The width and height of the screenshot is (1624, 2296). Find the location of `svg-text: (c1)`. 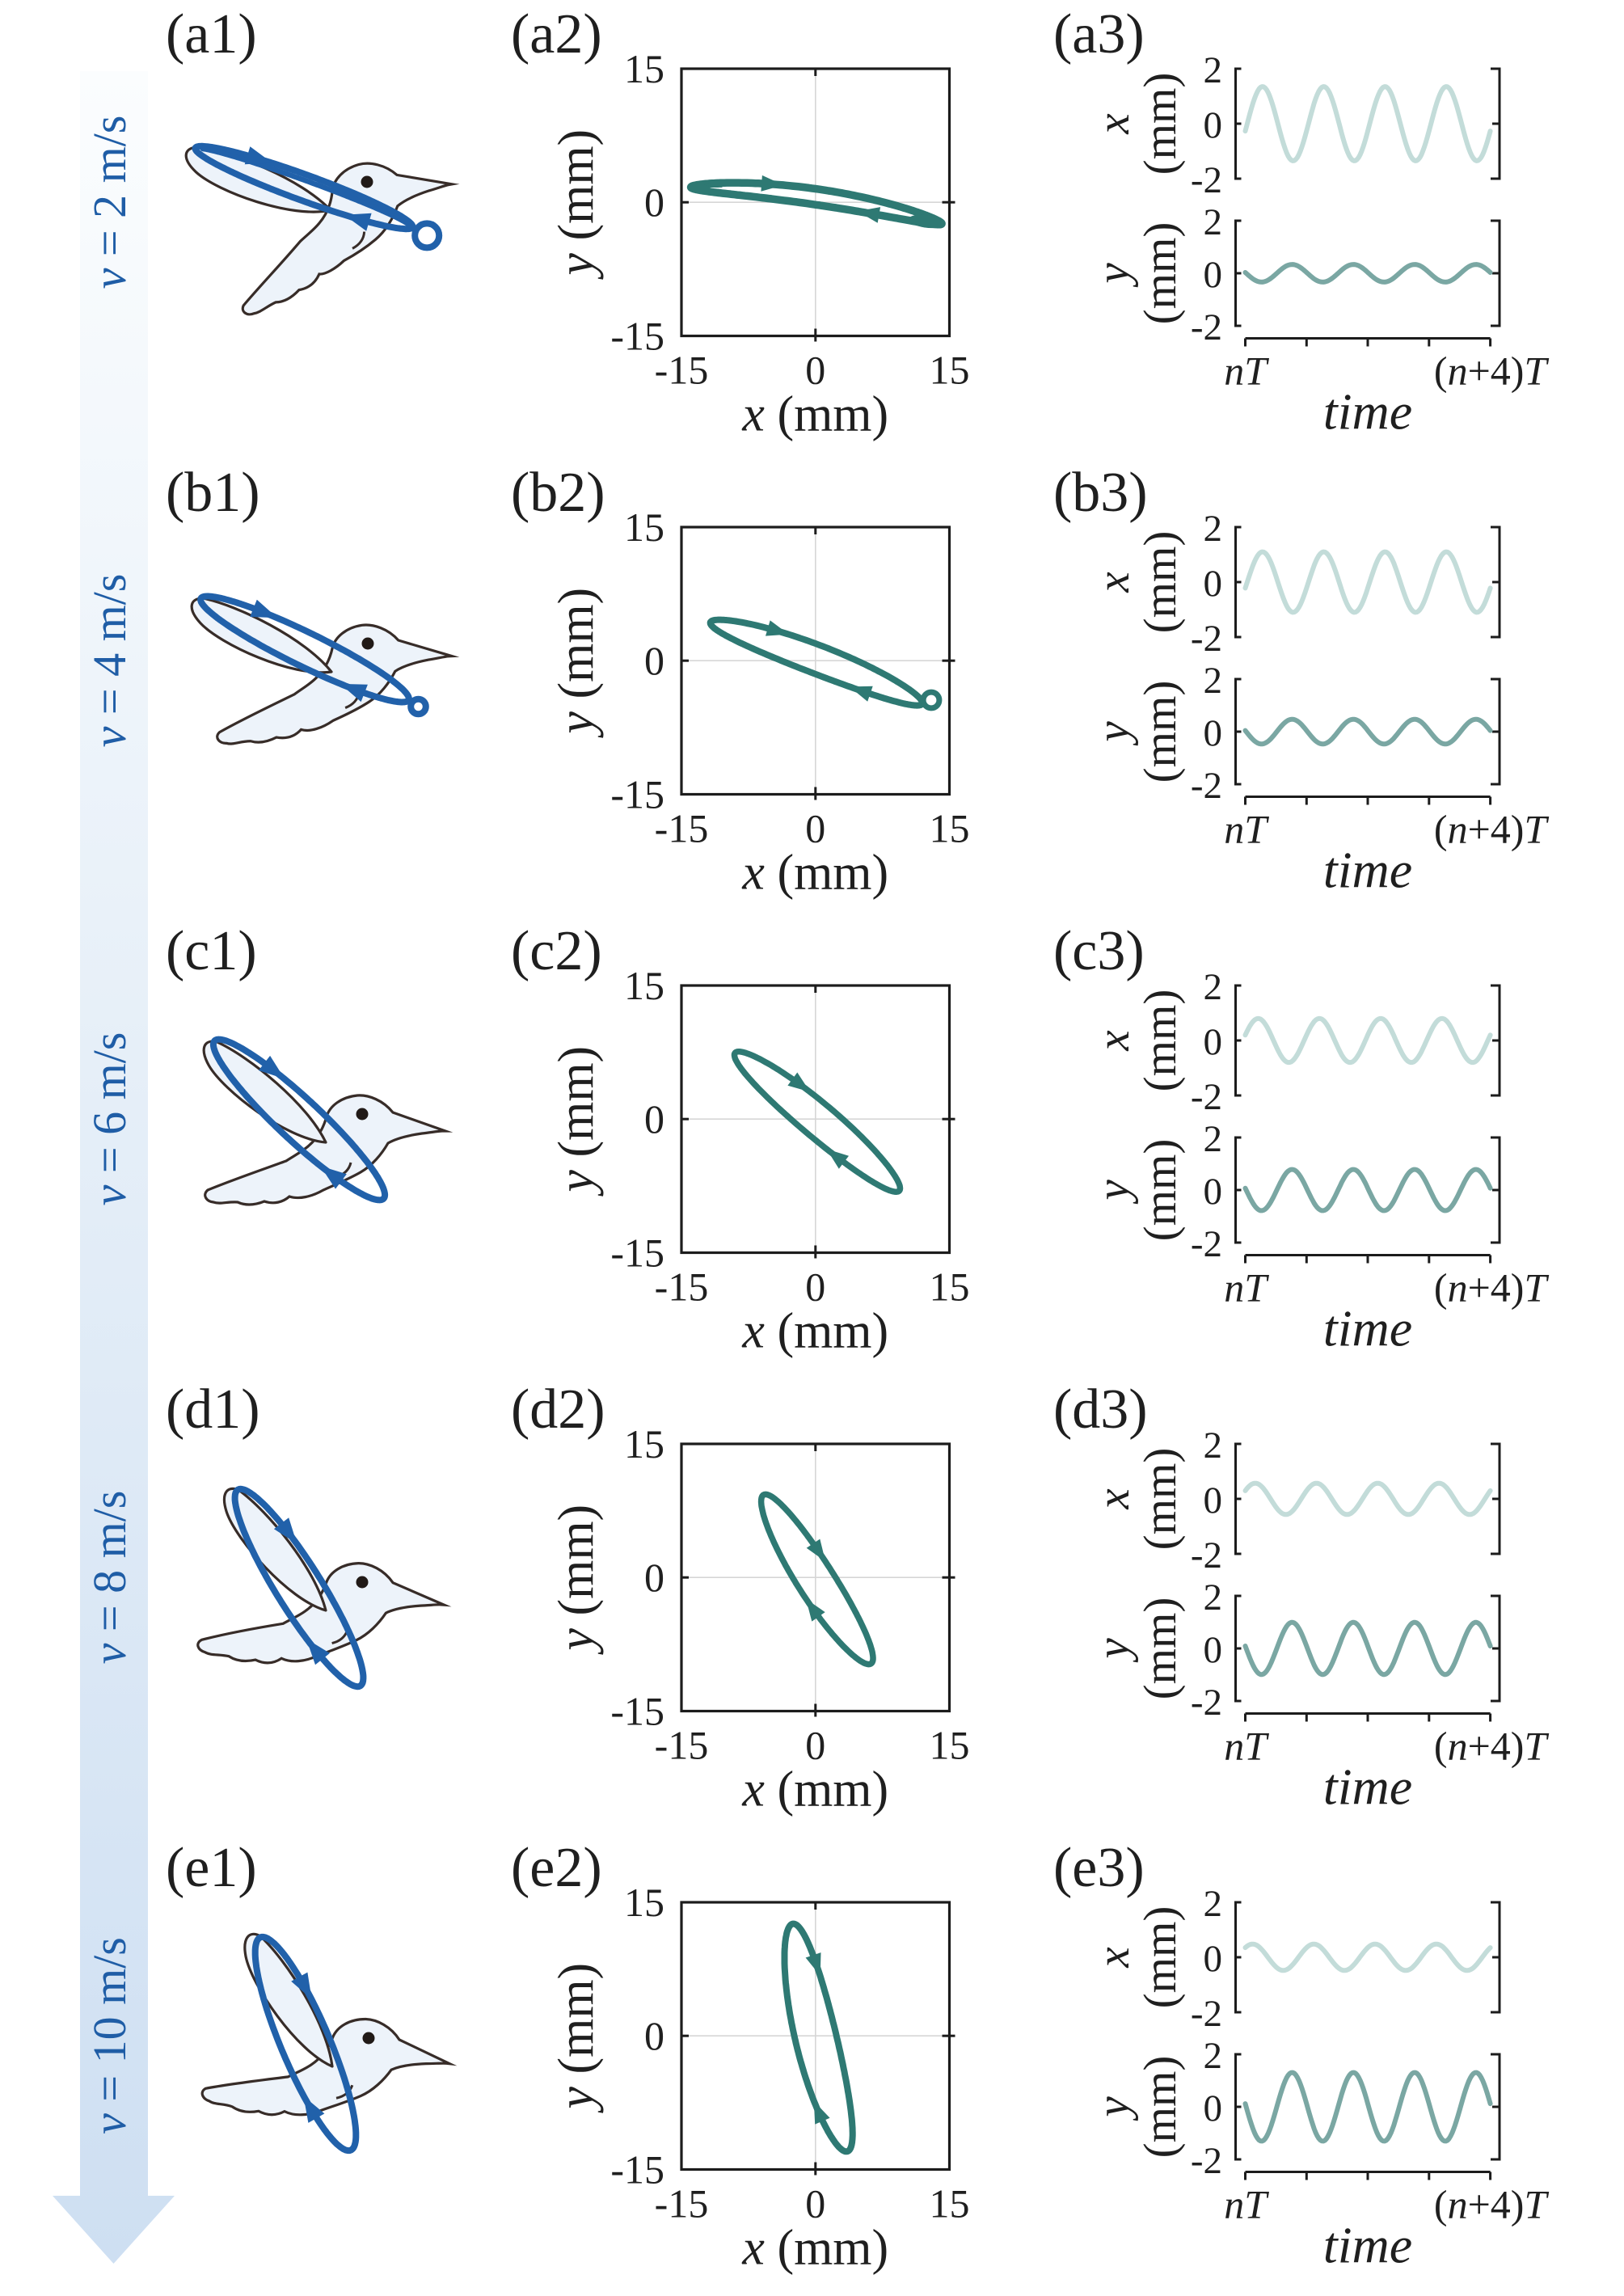

svg-text: (c1) is located at coordinates (211, 951).